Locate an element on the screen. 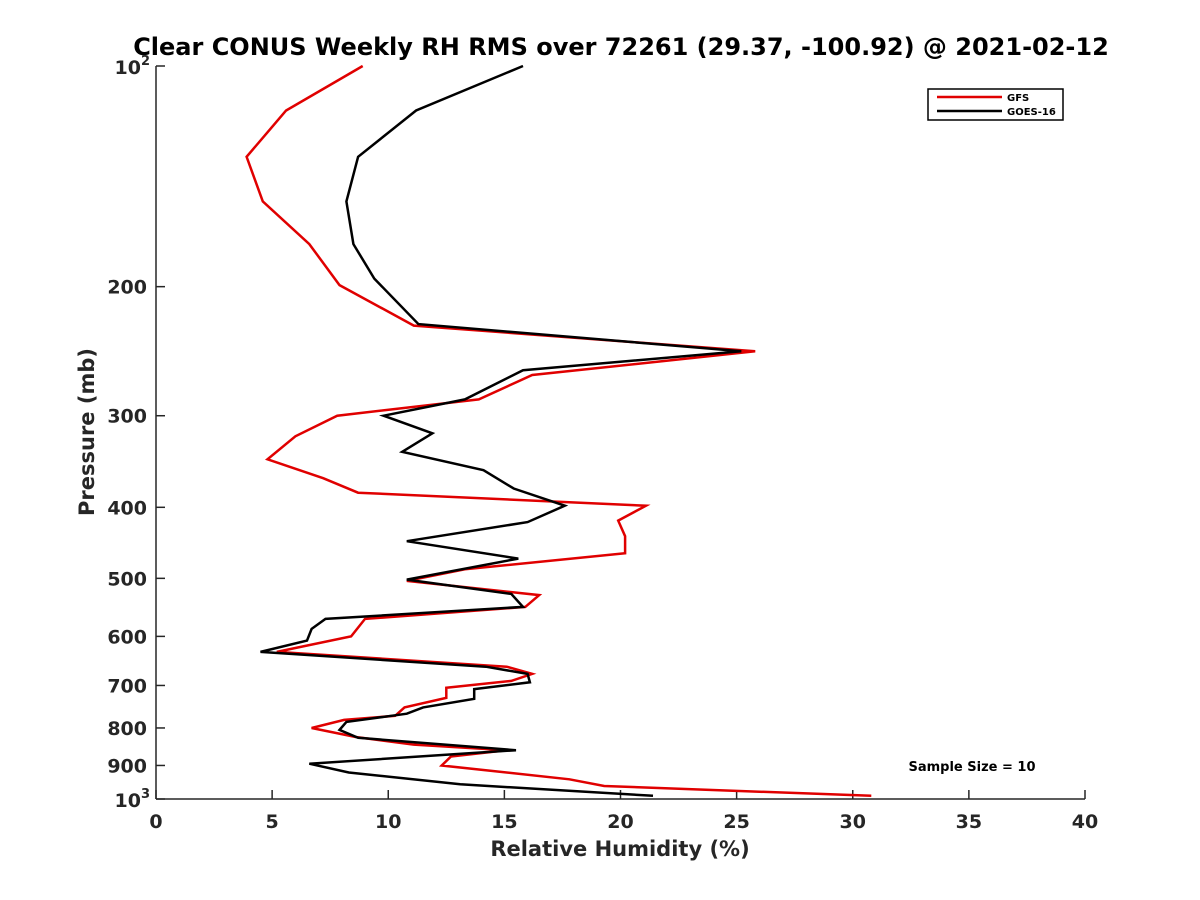 Image resolution: width=1200 pixels, height=900 pixels. legend: GFS GOES-16 is located at coordinates (995, 104).